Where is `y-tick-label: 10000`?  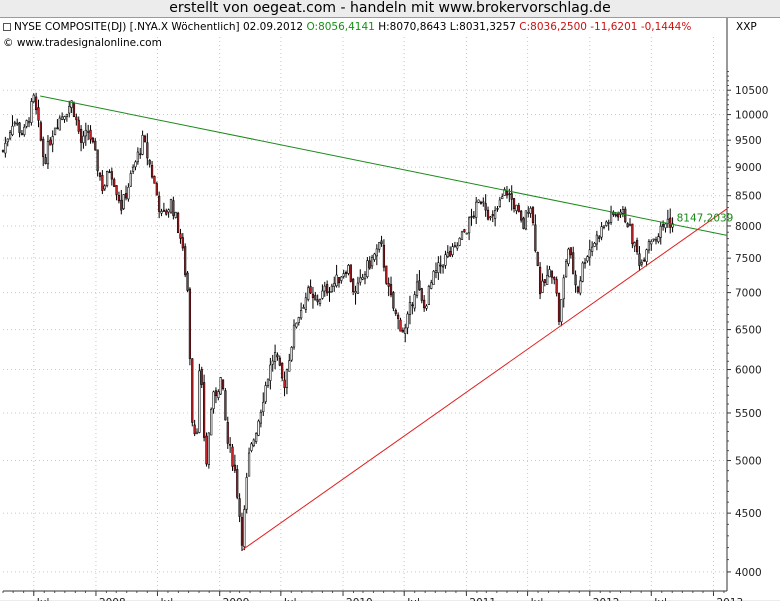 y-tick-label: 10000 is located at coordinates (751, 116).